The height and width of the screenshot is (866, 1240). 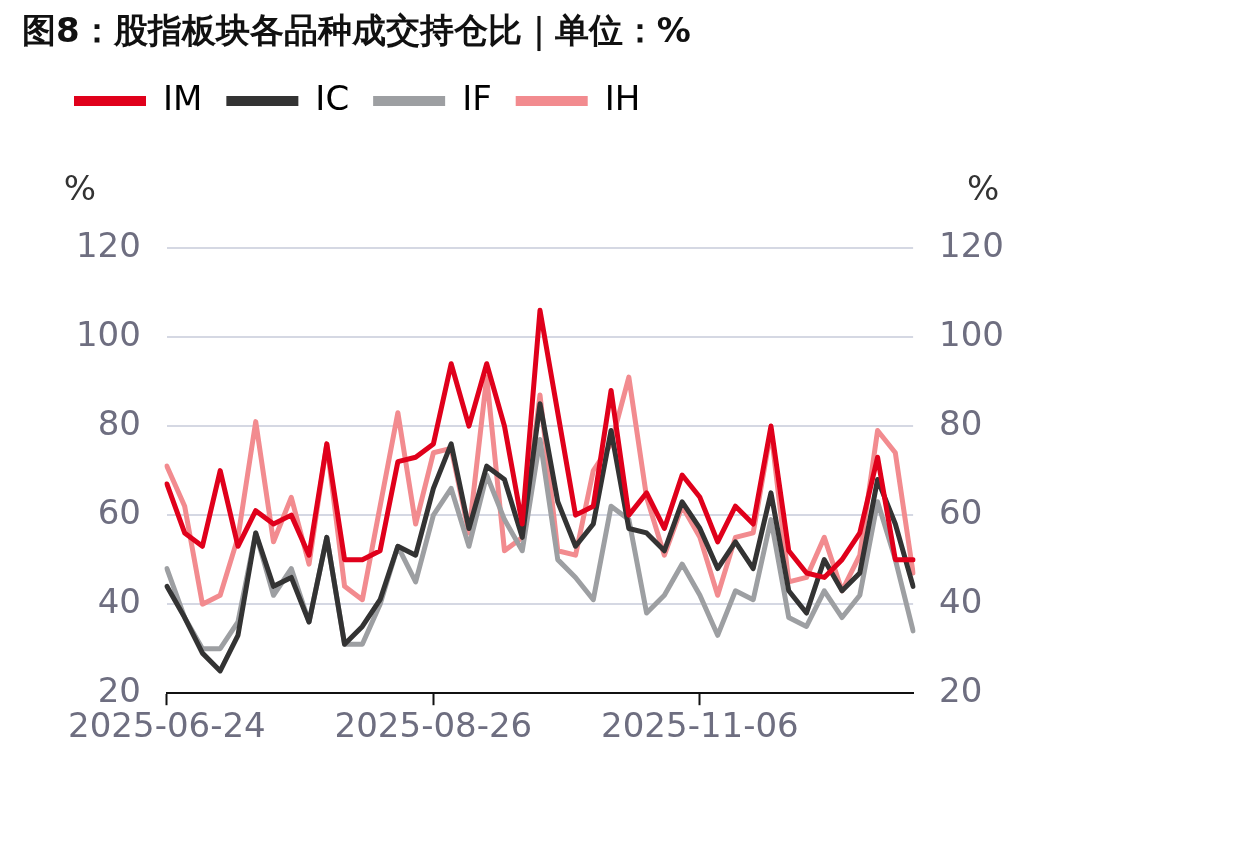 I want to click on y-axis-title: %, so click(x=80, y=187).